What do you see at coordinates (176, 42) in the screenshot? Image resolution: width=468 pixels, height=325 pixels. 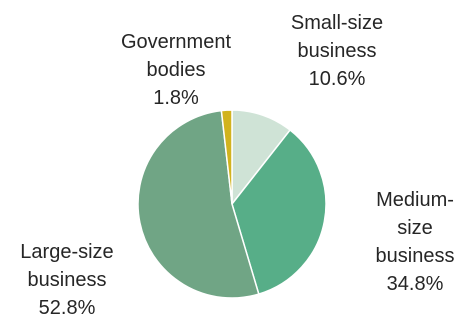 I see `slice-name-line: Government` at bounding box center [176, 42].